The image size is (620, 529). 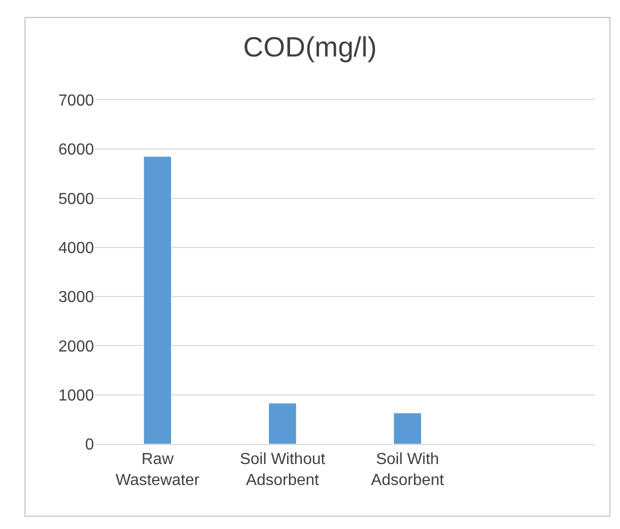 I want to click on y-tick-label: 1000, so click(x=76, y=395).